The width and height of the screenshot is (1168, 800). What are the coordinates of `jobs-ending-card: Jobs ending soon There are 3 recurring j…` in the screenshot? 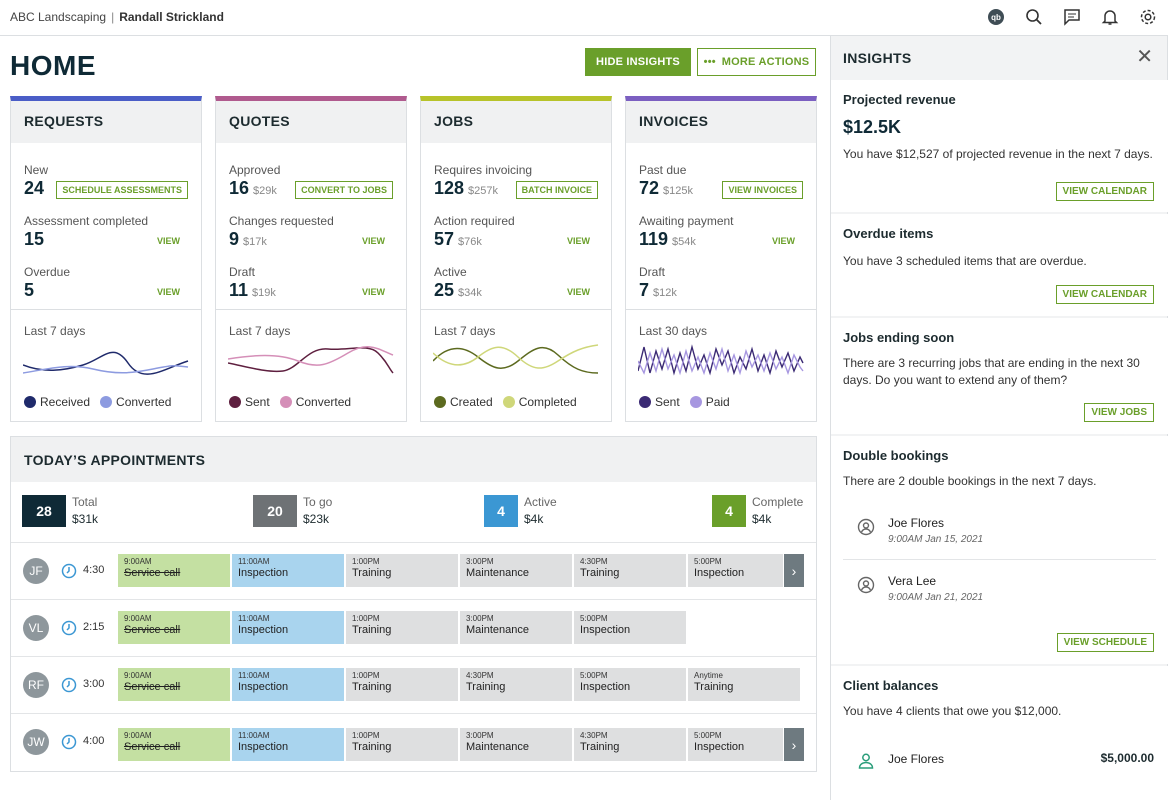 It's located at (999, 376).